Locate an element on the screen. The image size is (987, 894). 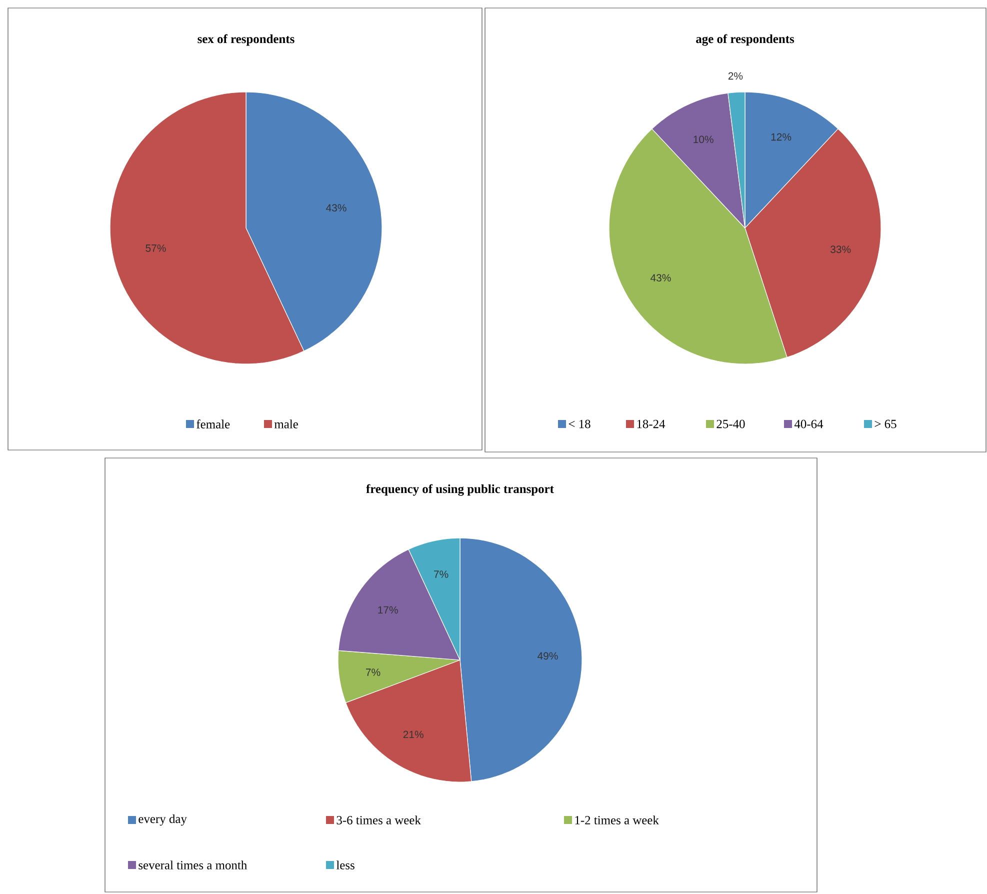
legend-label: 40-64 is located at coordinates (809, 424).